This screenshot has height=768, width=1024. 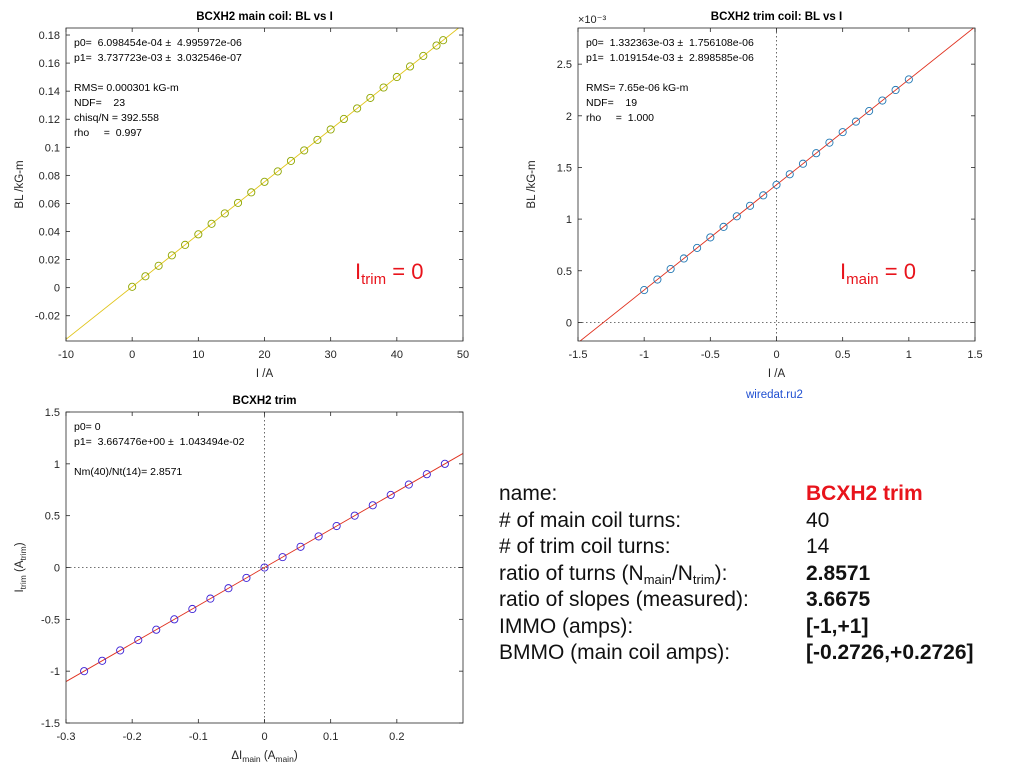 I want to click on fit-annotation-line: NDF= 19, so click(x=611, y=103).